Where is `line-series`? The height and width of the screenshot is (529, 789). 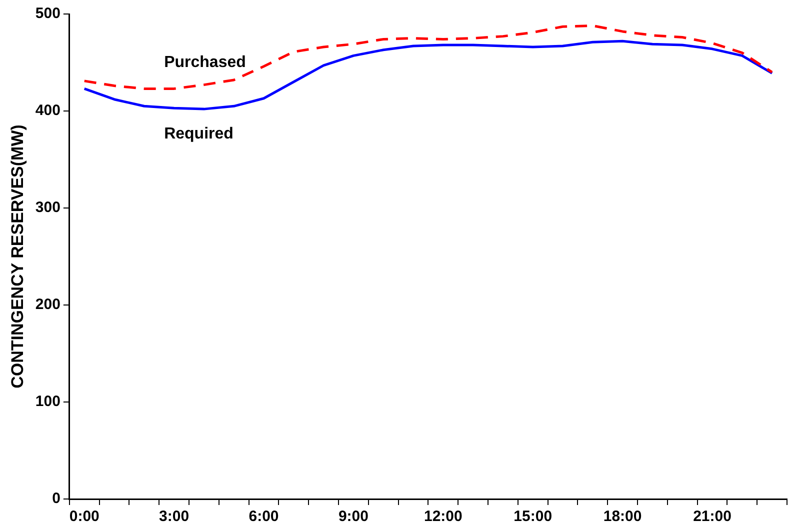 line-series is located at coordinates (428, 57).